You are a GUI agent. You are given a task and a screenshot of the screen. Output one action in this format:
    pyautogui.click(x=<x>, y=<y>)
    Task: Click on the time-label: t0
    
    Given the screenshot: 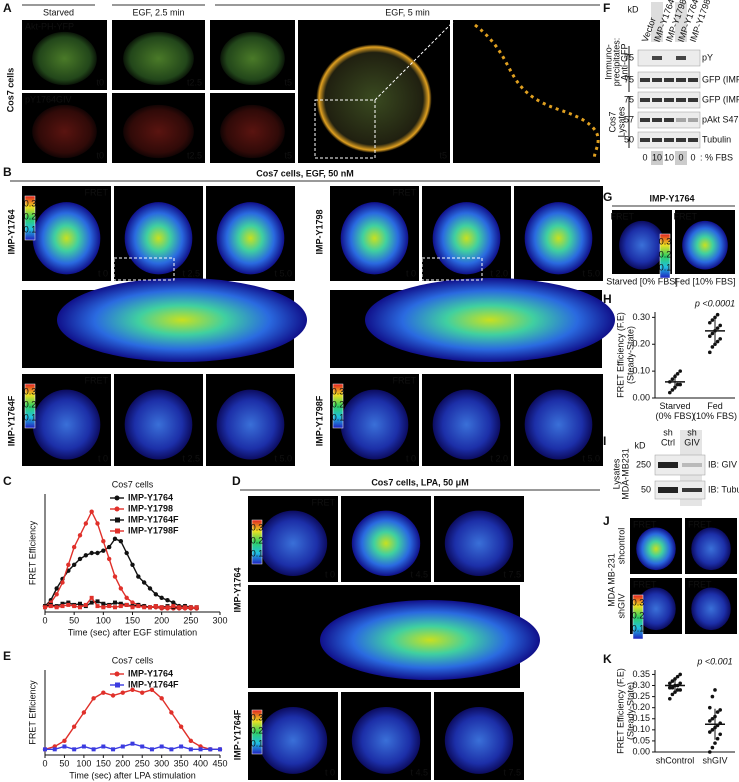 What is the action you would take?
    pyautogui.click(x=100, y=82)
    